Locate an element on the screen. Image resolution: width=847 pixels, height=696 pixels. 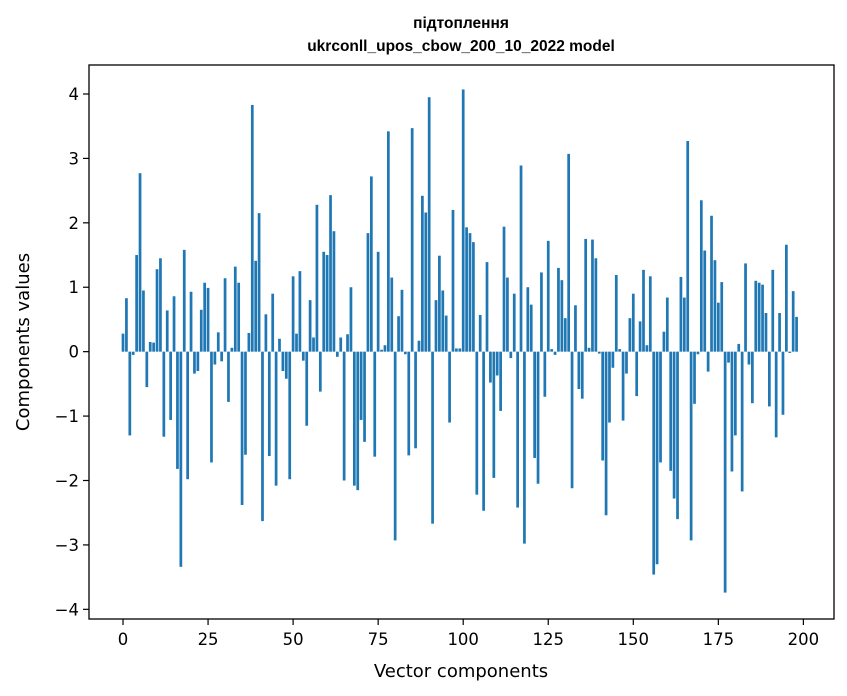
y-tick-label: 2 is located at coordinates (74, 223).